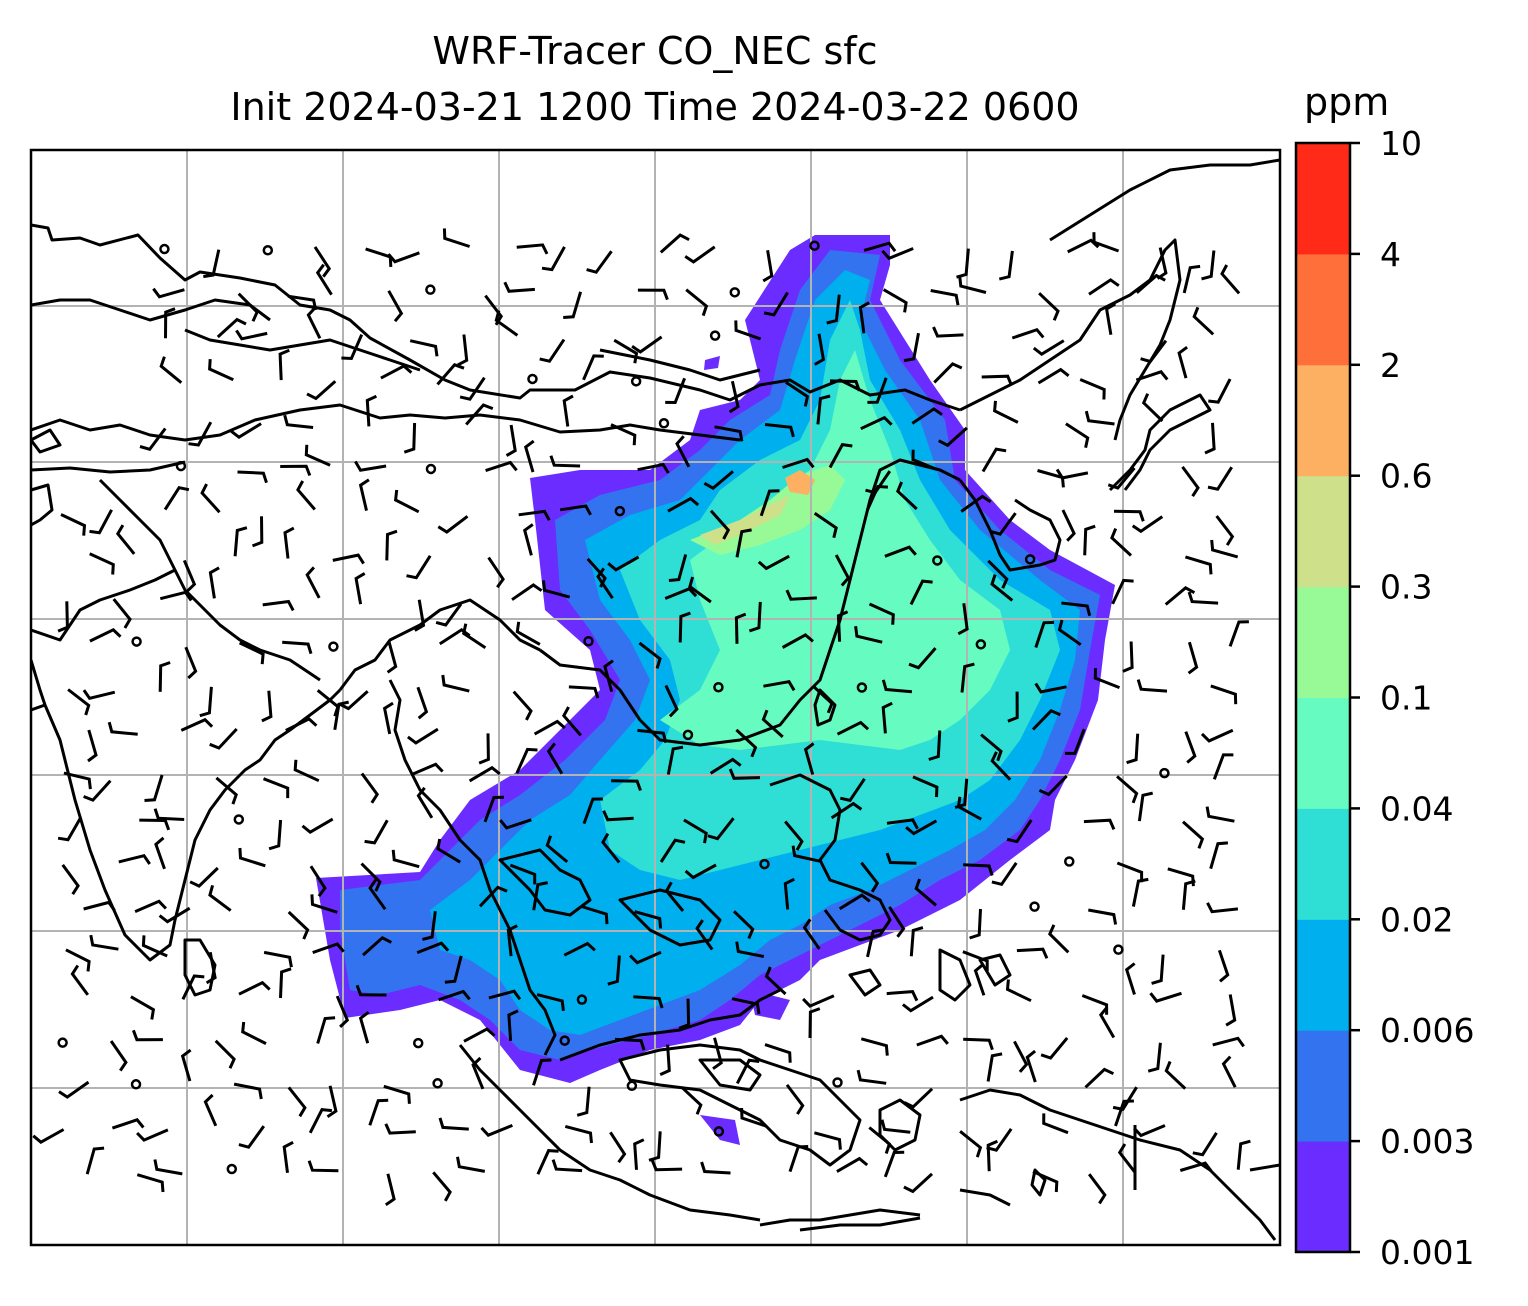  I want to click on tracer-speck, so click(712, 363).